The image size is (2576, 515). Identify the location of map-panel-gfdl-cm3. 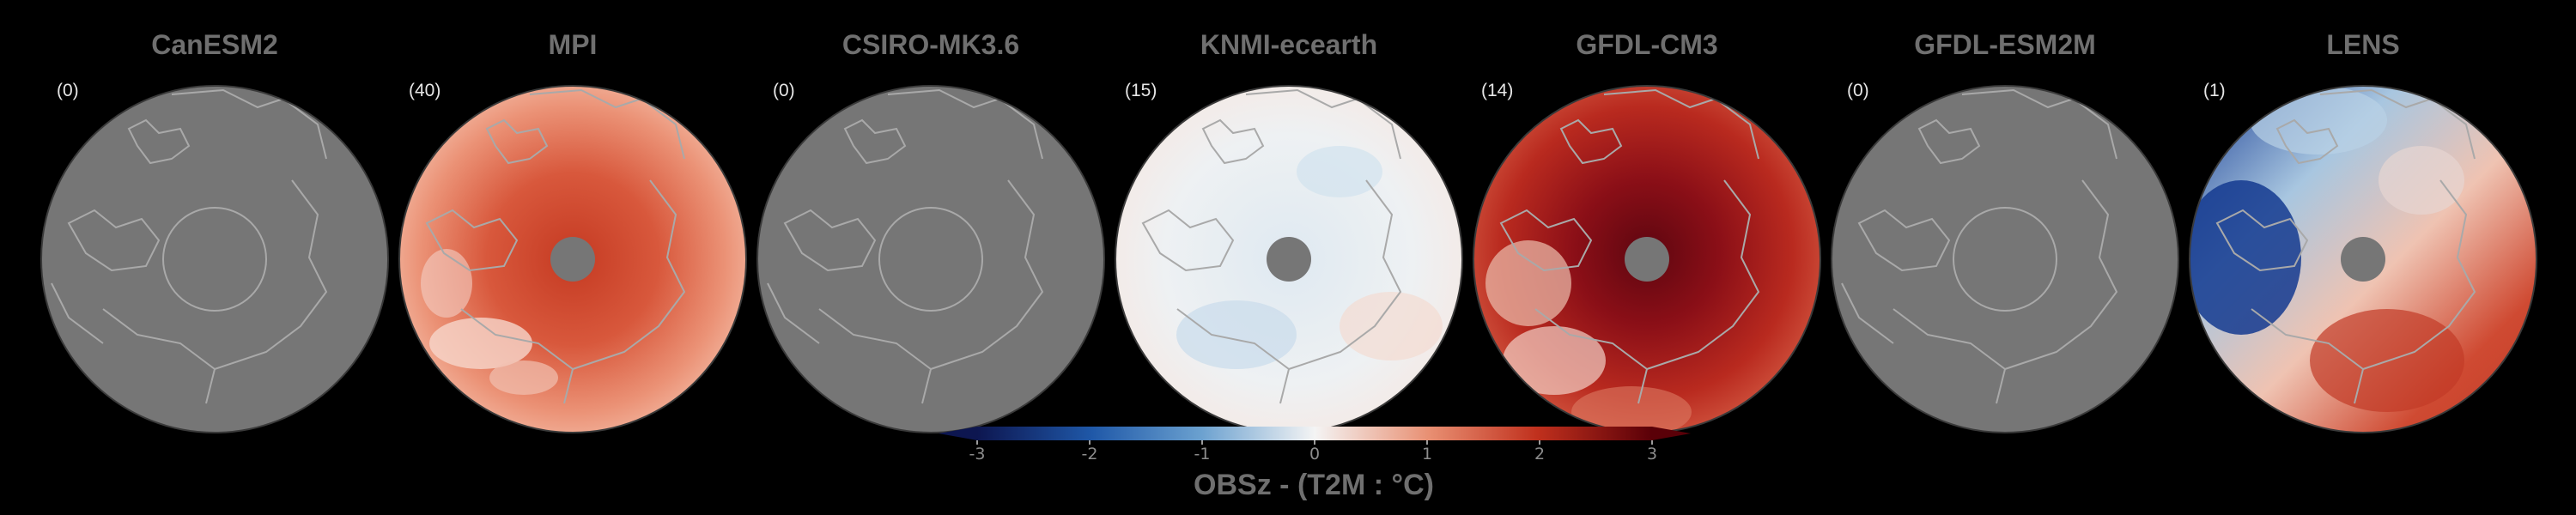
(1647, 259).